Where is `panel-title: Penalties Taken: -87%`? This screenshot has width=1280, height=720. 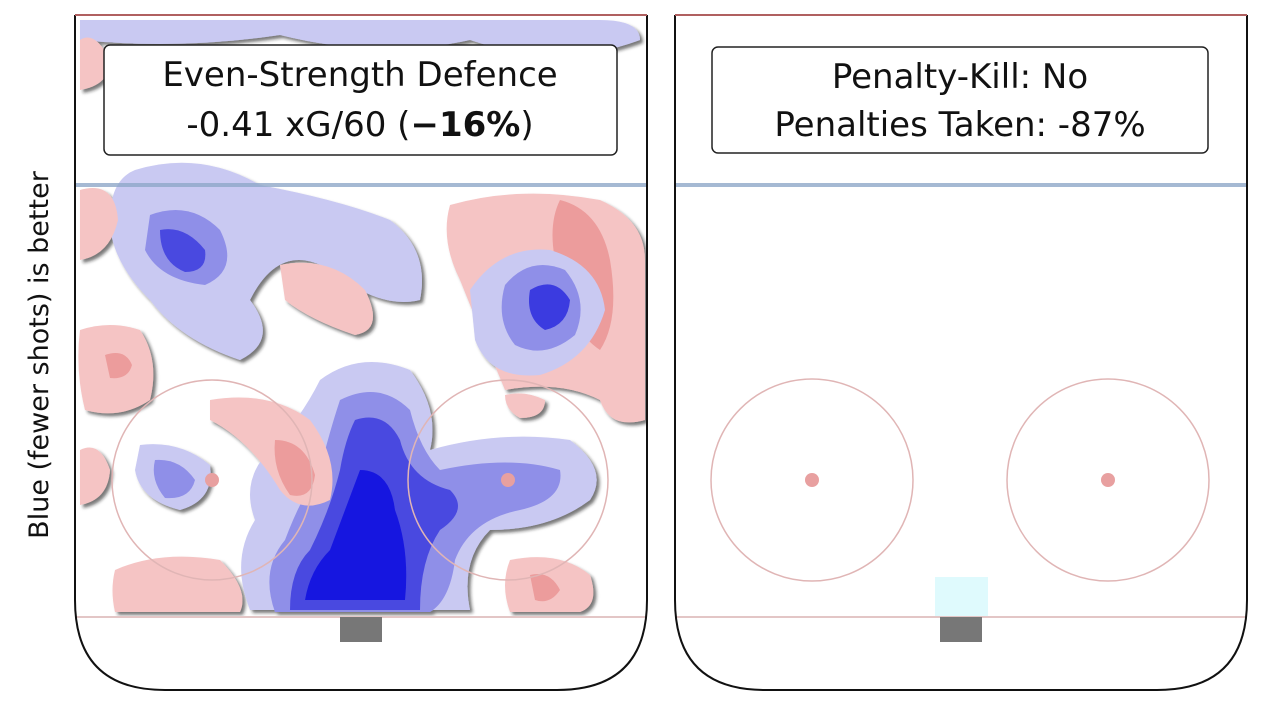
panel-title: Penalties Taken: -87% is located at coordinates (959, 125).